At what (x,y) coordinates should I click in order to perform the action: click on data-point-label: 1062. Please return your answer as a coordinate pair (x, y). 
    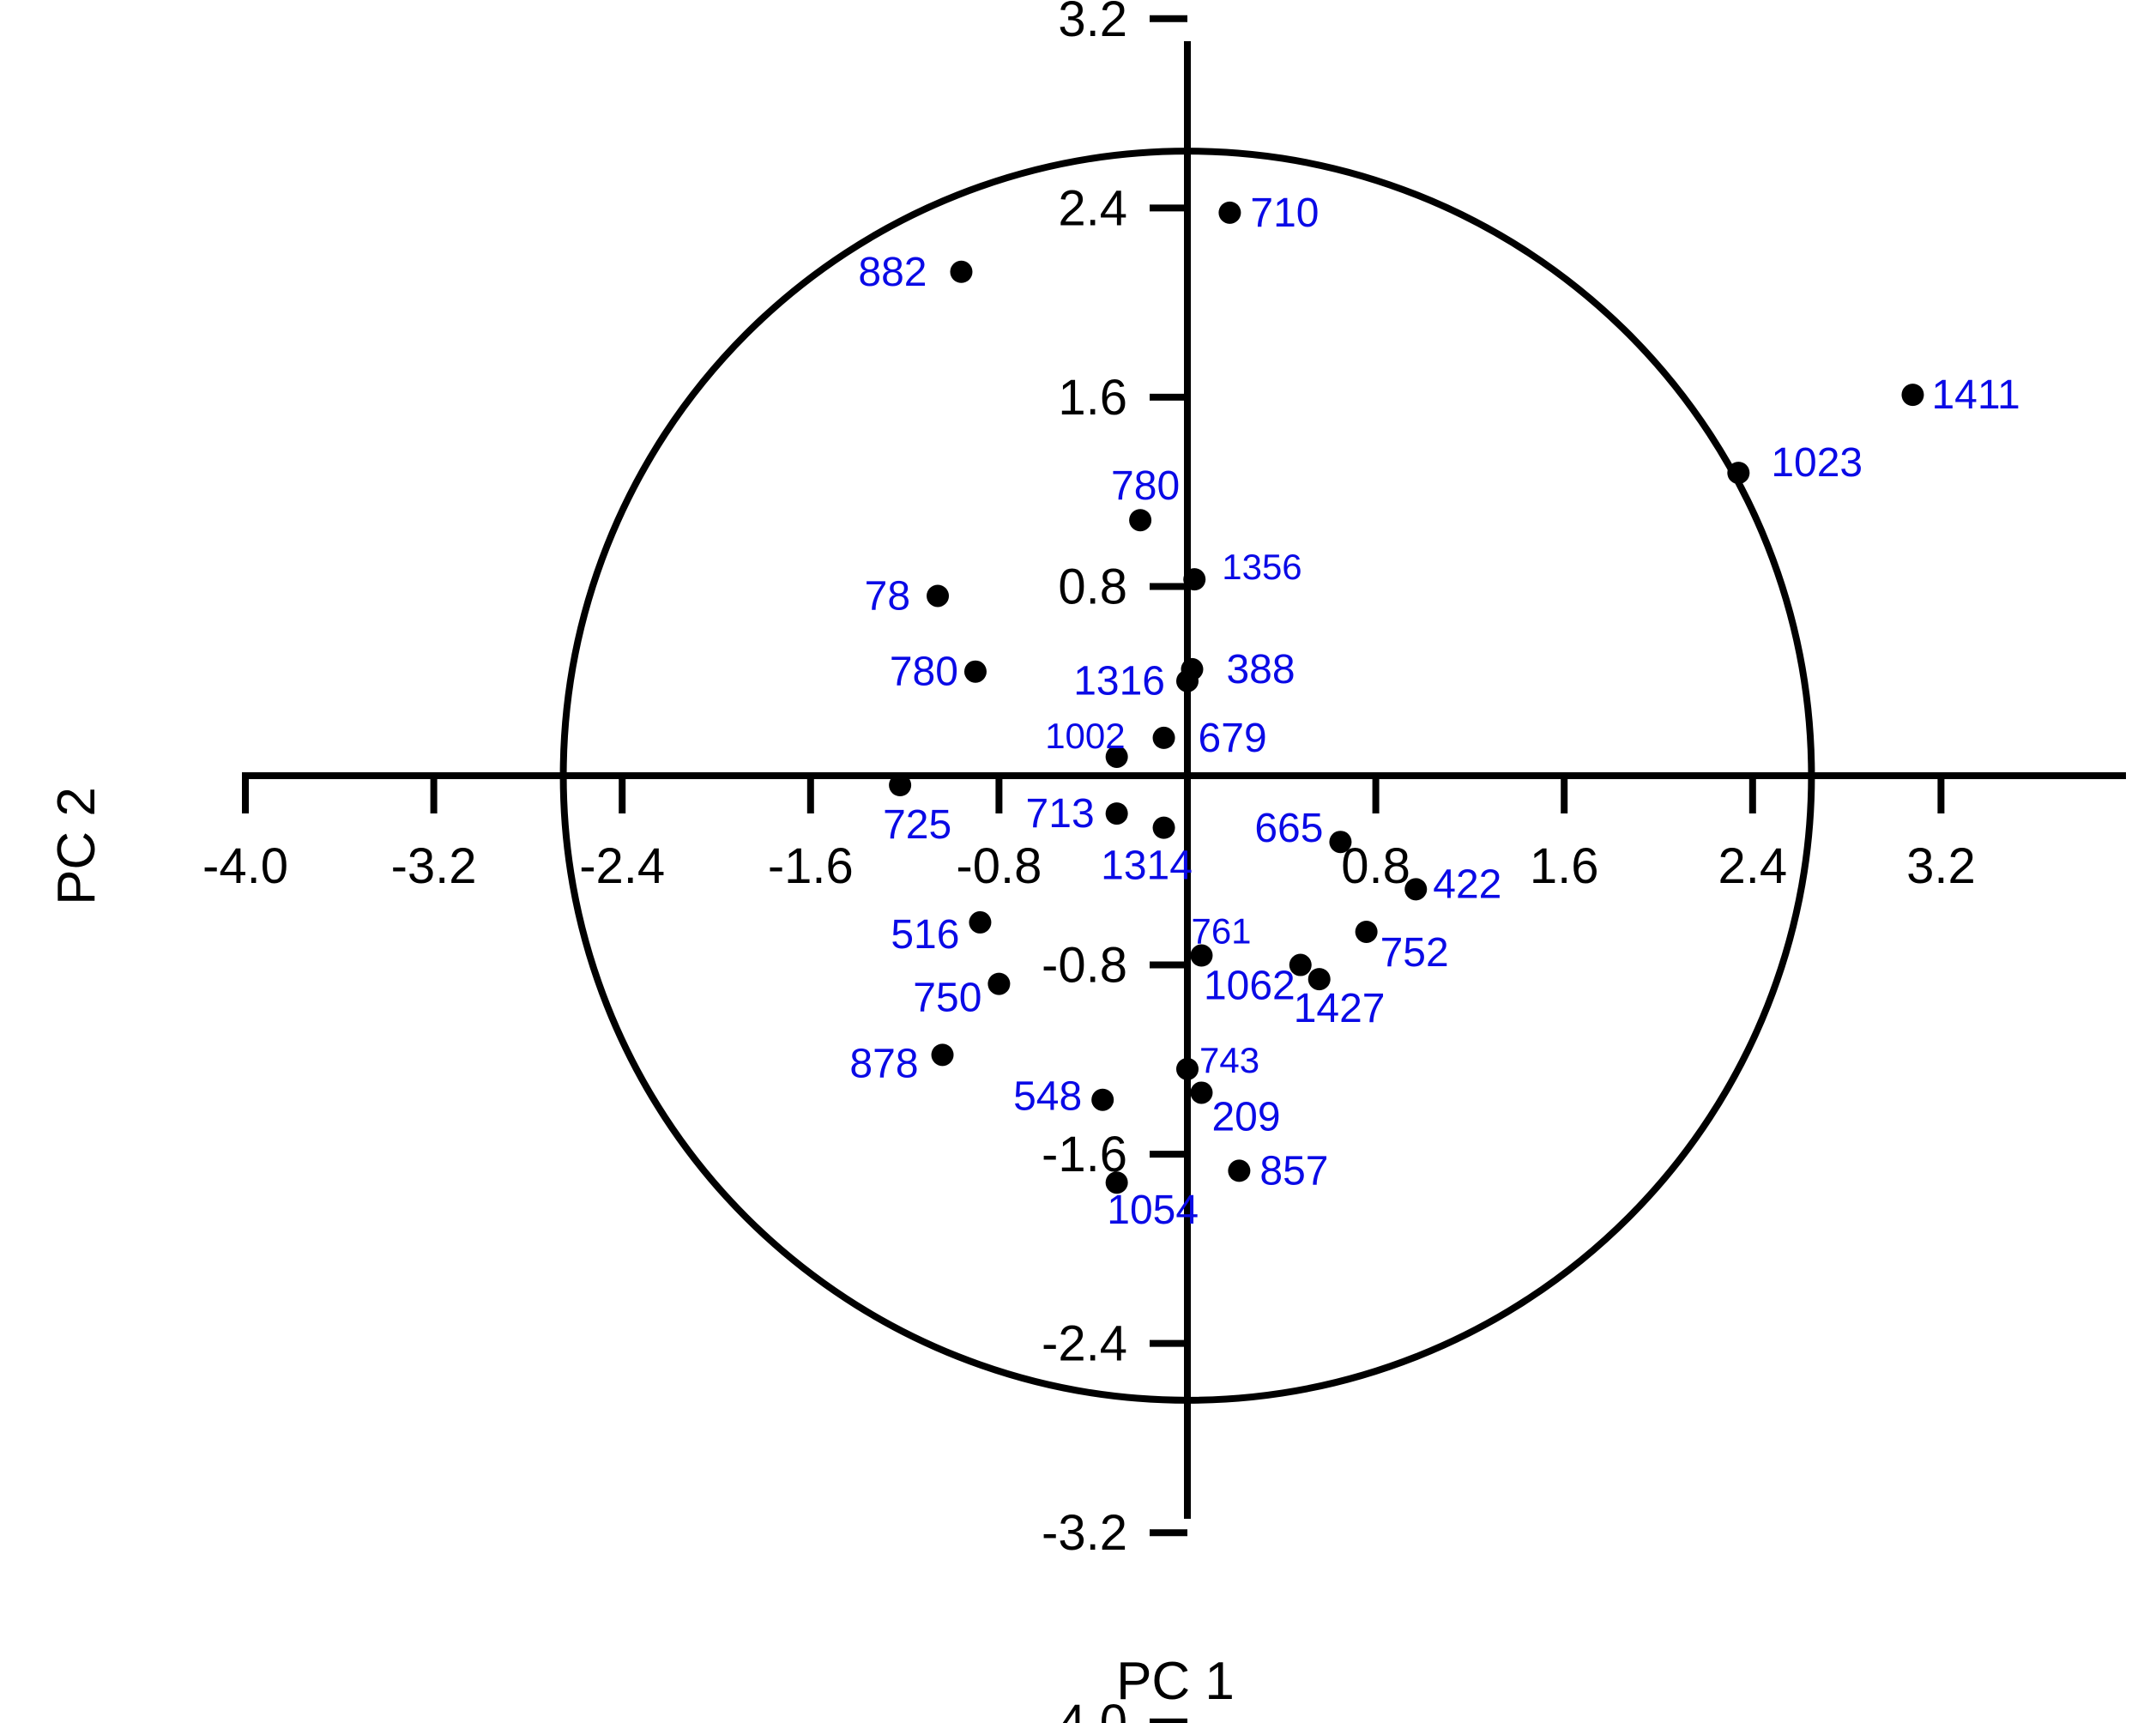
    Looking at the image, I should click on (1249, 987).